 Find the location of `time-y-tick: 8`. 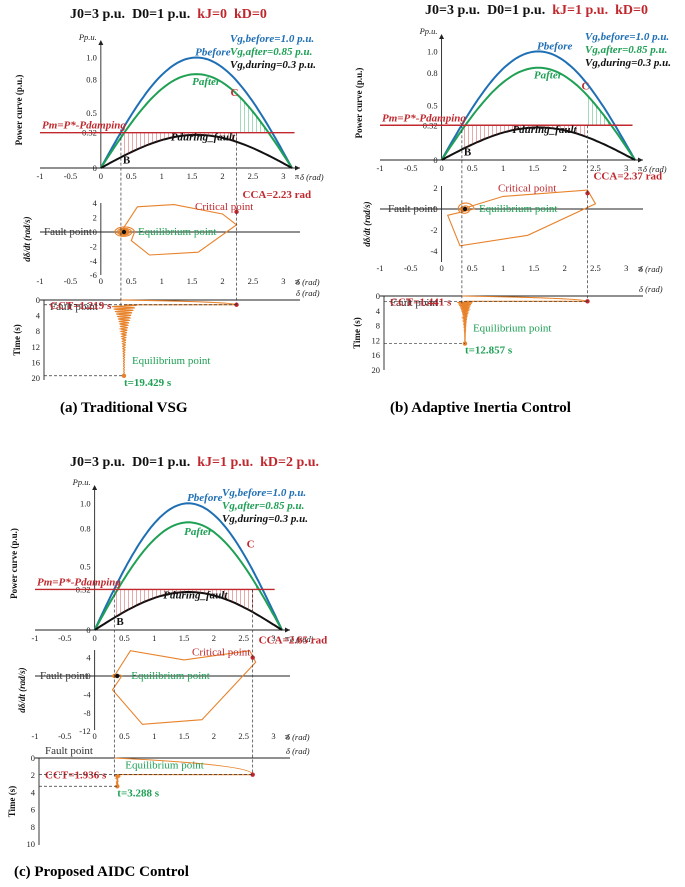

time-y-tick: 8 is located at coordinates (33, 827).